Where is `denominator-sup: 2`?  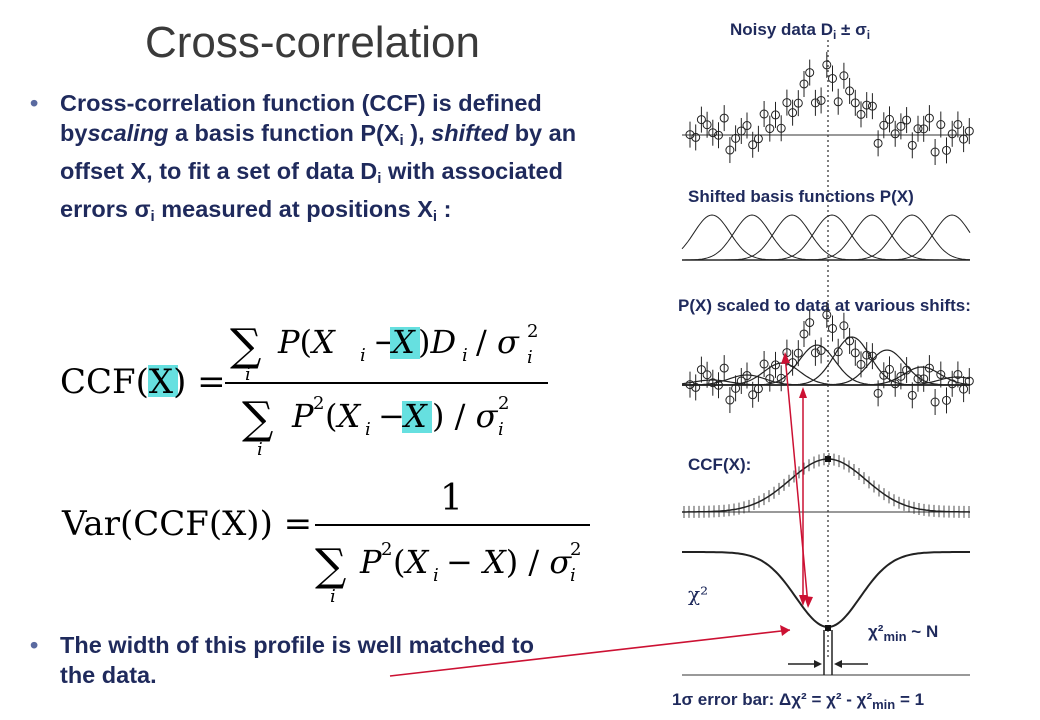 denominator-sup: 2 is located at coordinates (318, 403).